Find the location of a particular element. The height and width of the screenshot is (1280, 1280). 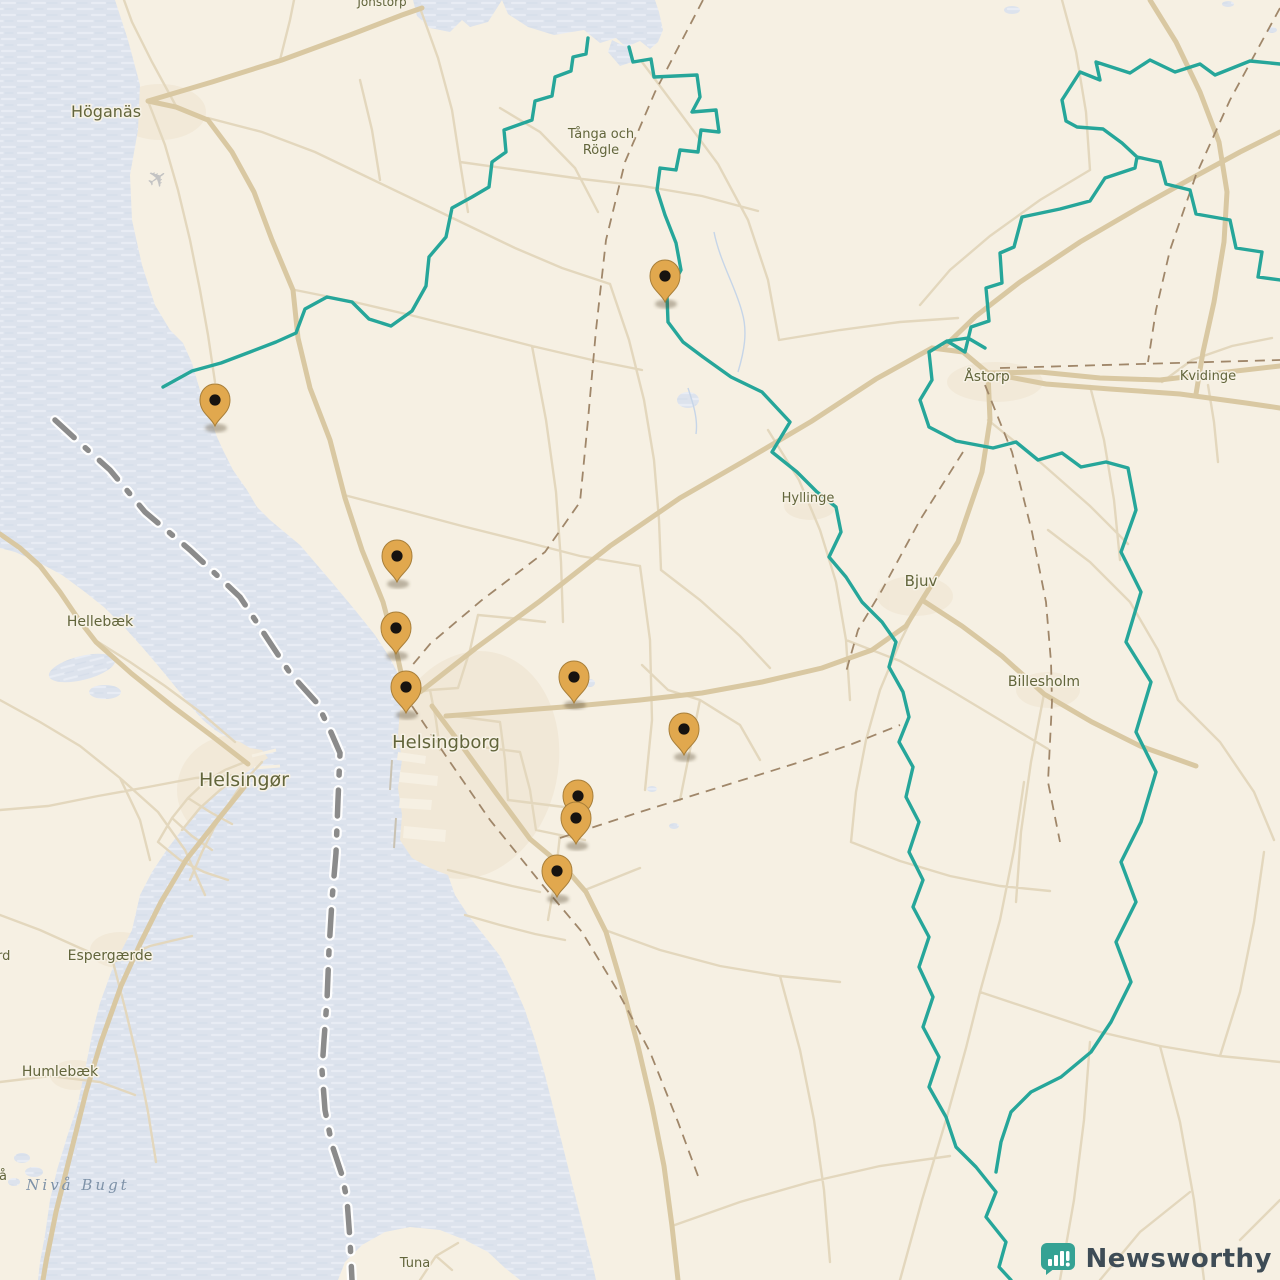

newsworthy-logo-text: Newsworthy is located at coordinates (1178, 1259).